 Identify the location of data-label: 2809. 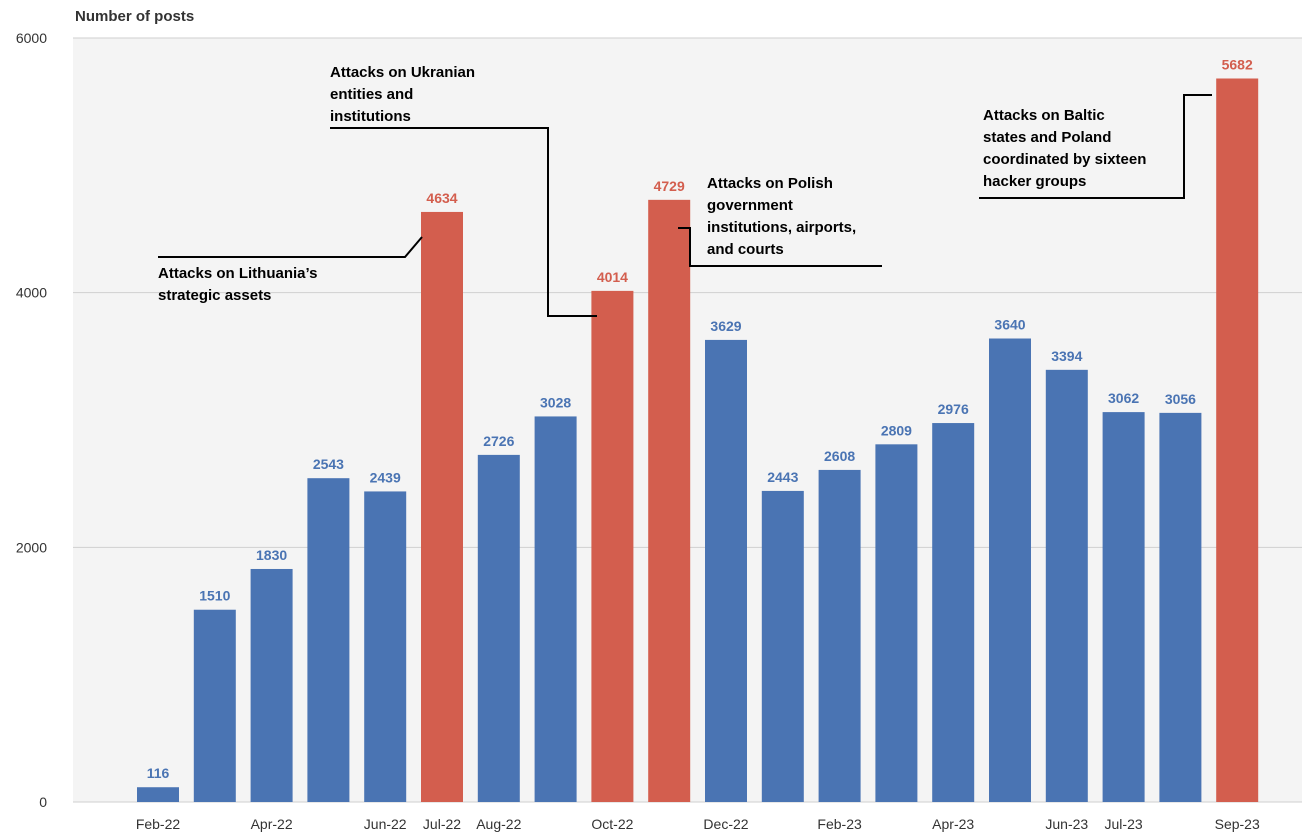
(896, 430).